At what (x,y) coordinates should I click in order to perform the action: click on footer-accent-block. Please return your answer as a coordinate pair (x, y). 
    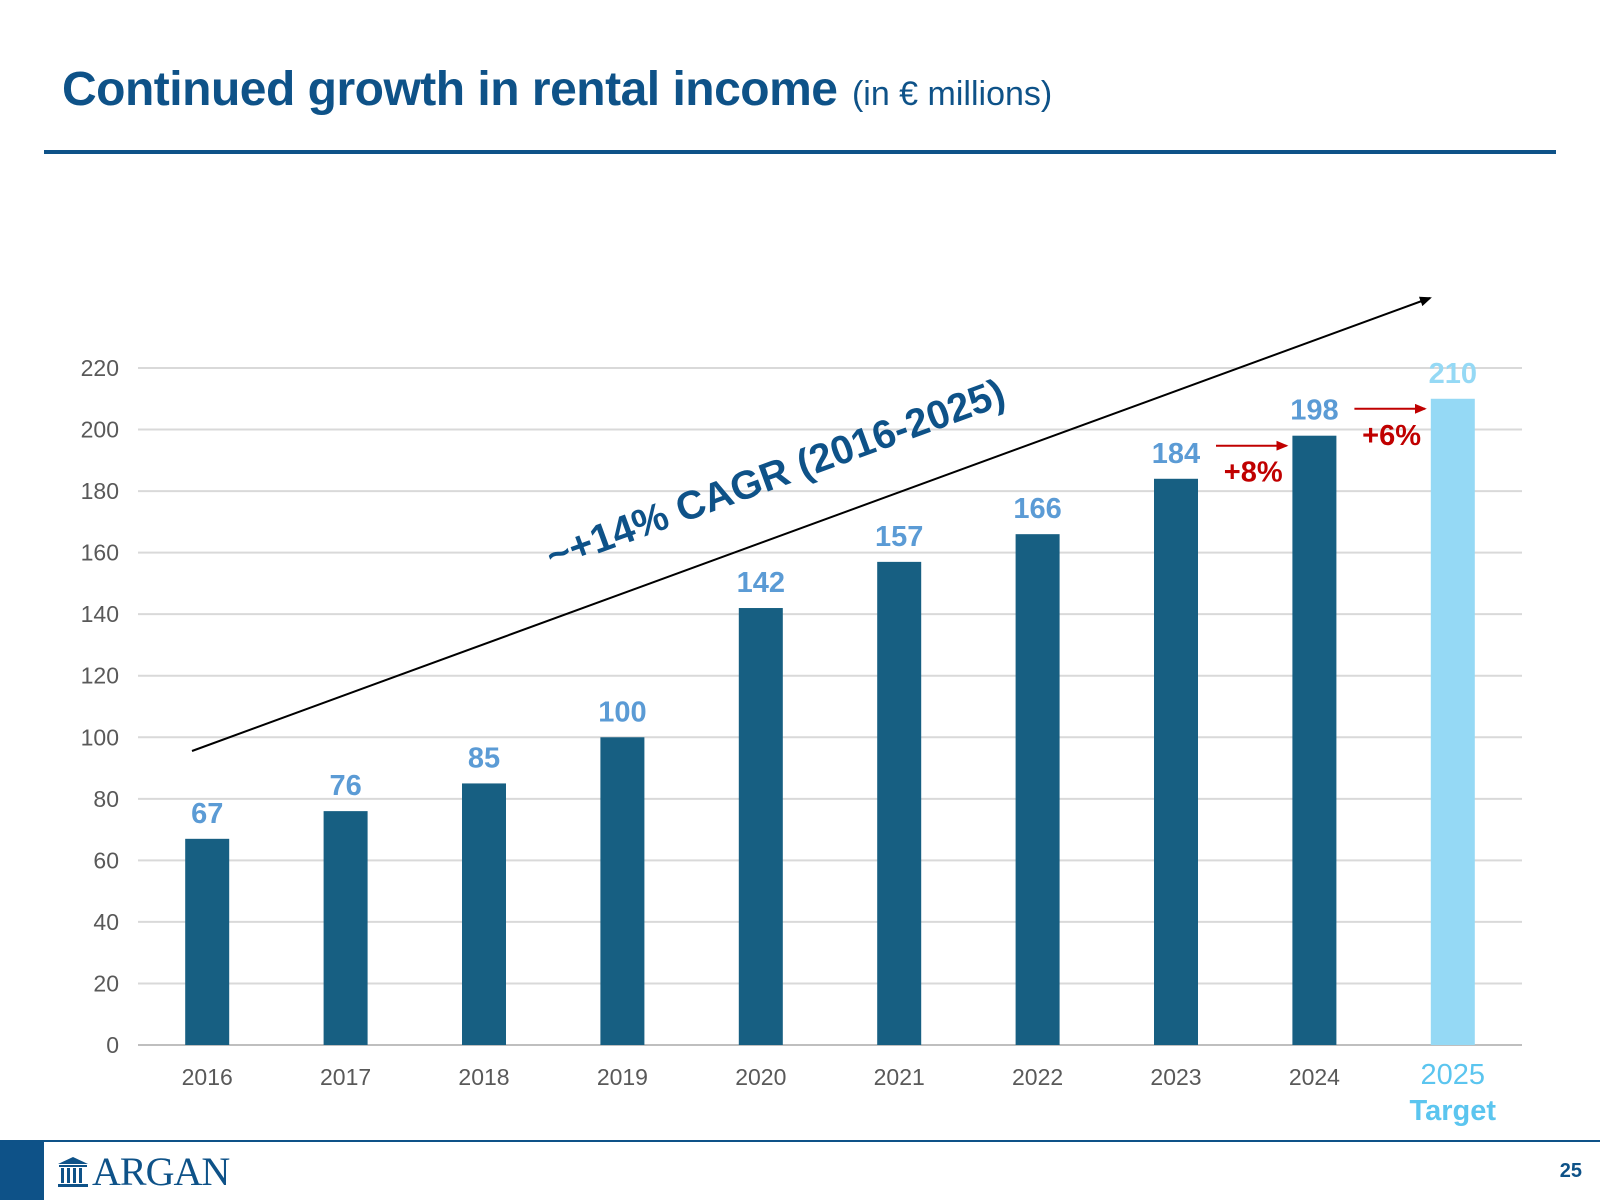
    Looking at the image, I should click on (22, 1171).